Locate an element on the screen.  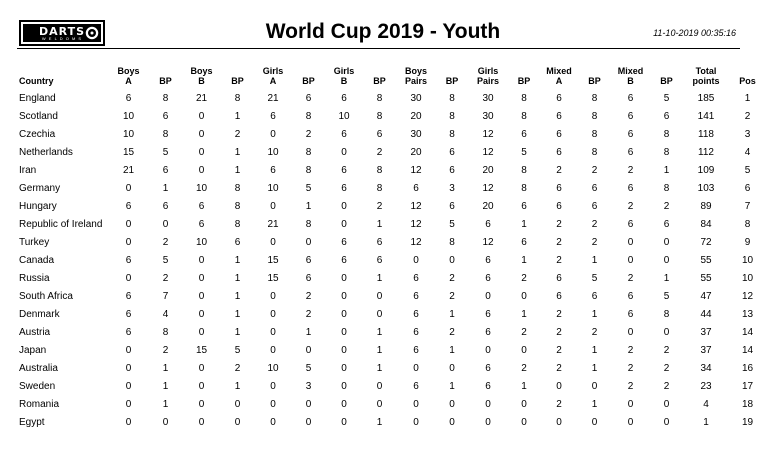
column-header-sublabel: Pairs is located at coordinates (488, 81).